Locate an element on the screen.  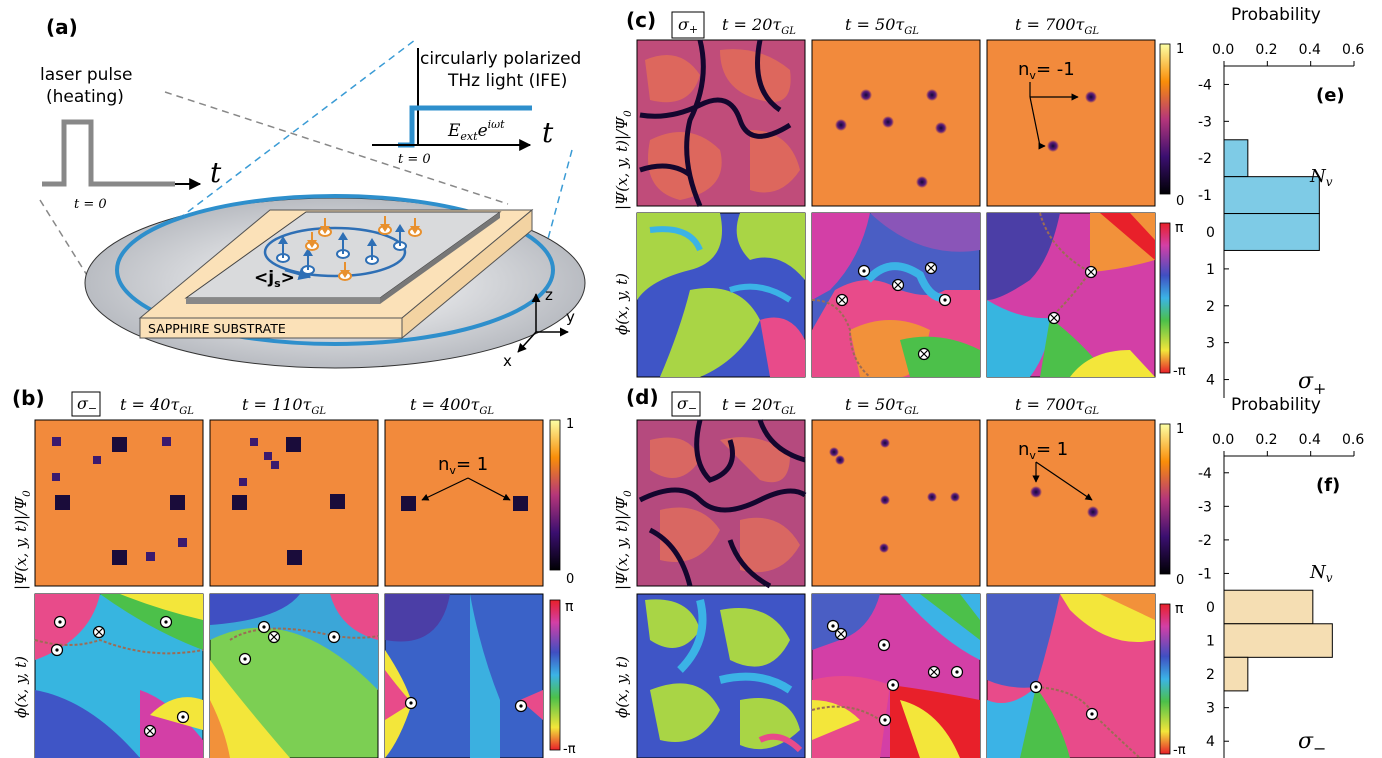
y-tick-label: 4 is located at coordinates (1210, 381).